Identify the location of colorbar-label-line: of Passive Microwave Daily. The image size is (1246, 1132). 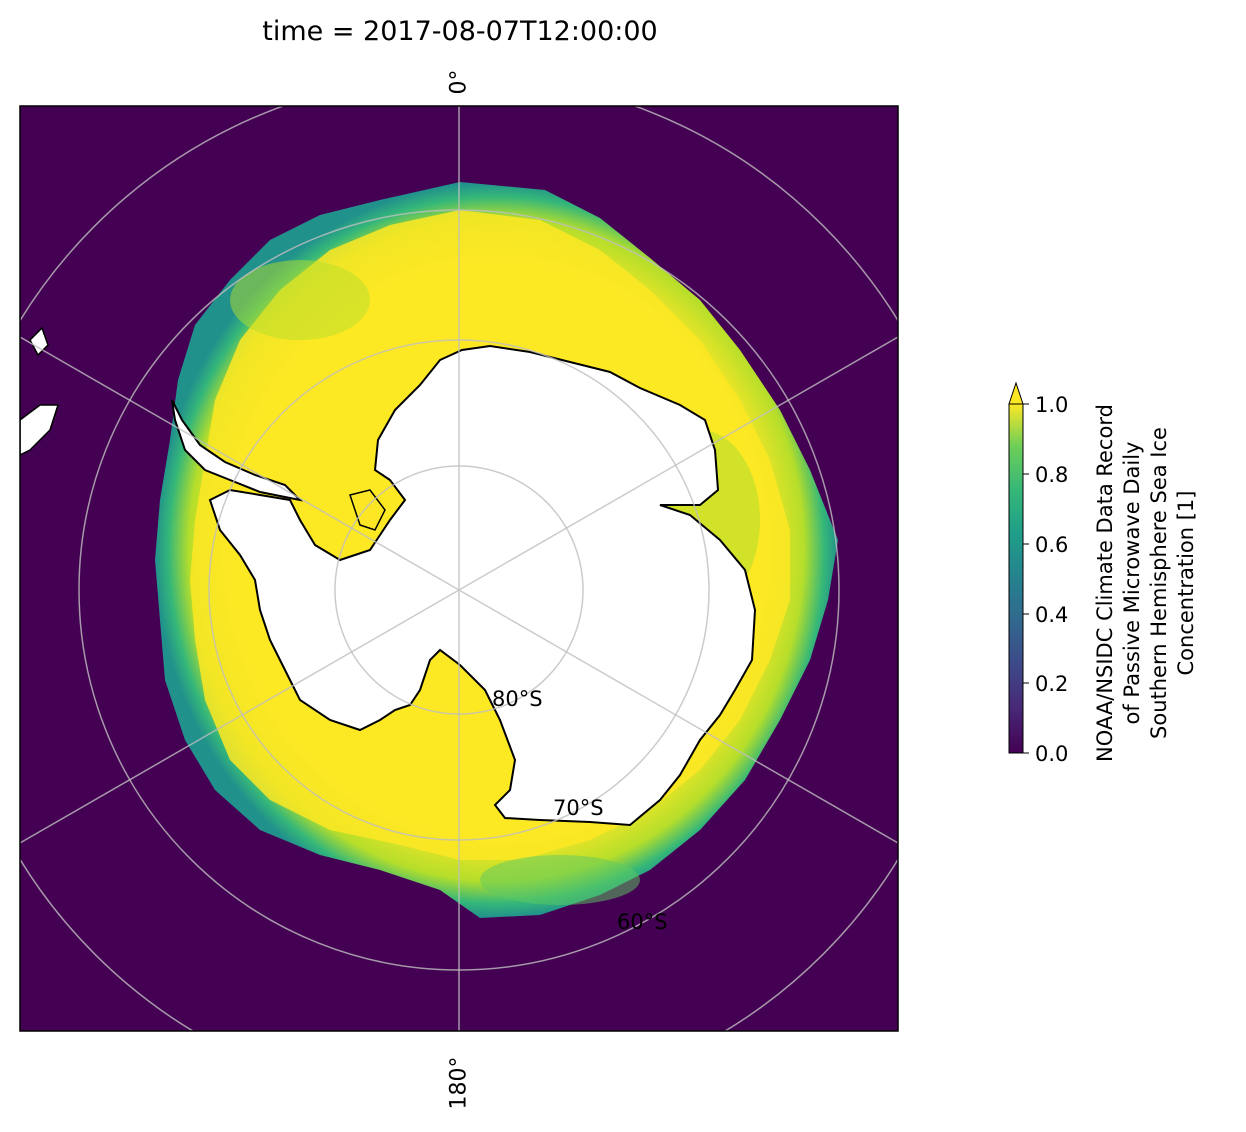
(1132, 583).